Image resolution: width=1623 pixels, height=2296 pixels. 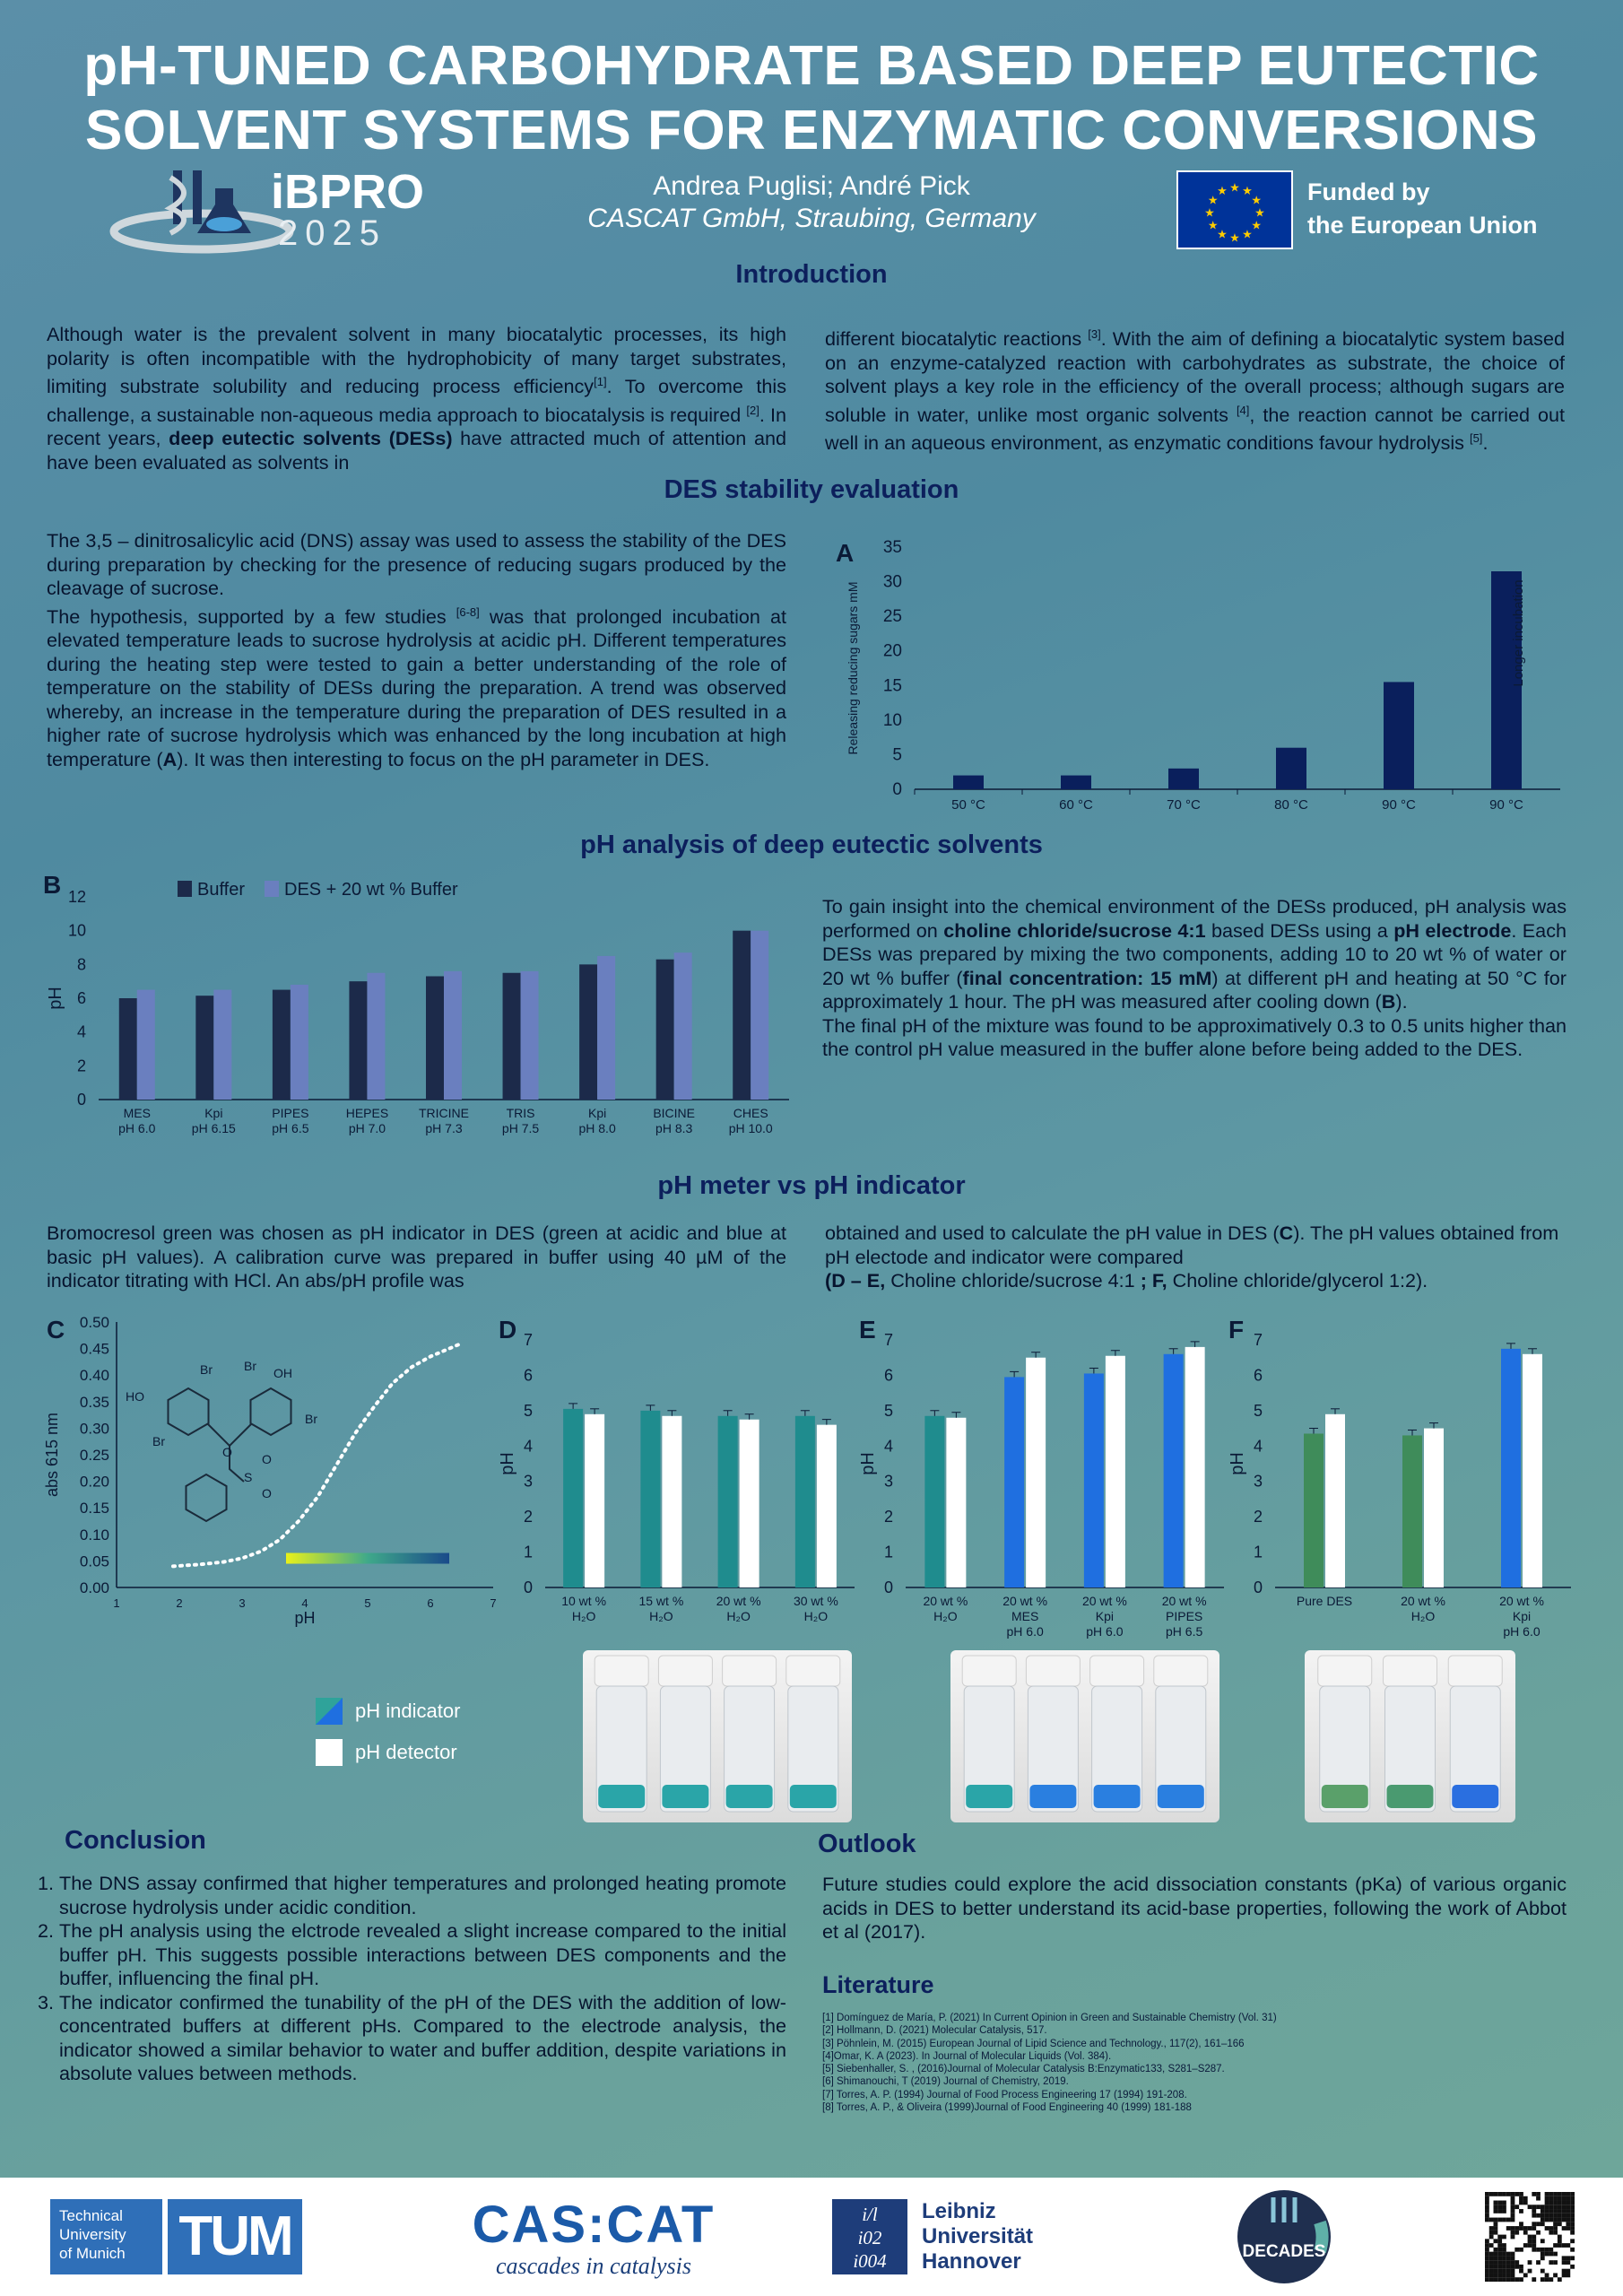 What do you see at coordinates (520, 1128) in the screenshot?
I see `x-tick-label: pH 7.5` at bounding box center [520, 1128].